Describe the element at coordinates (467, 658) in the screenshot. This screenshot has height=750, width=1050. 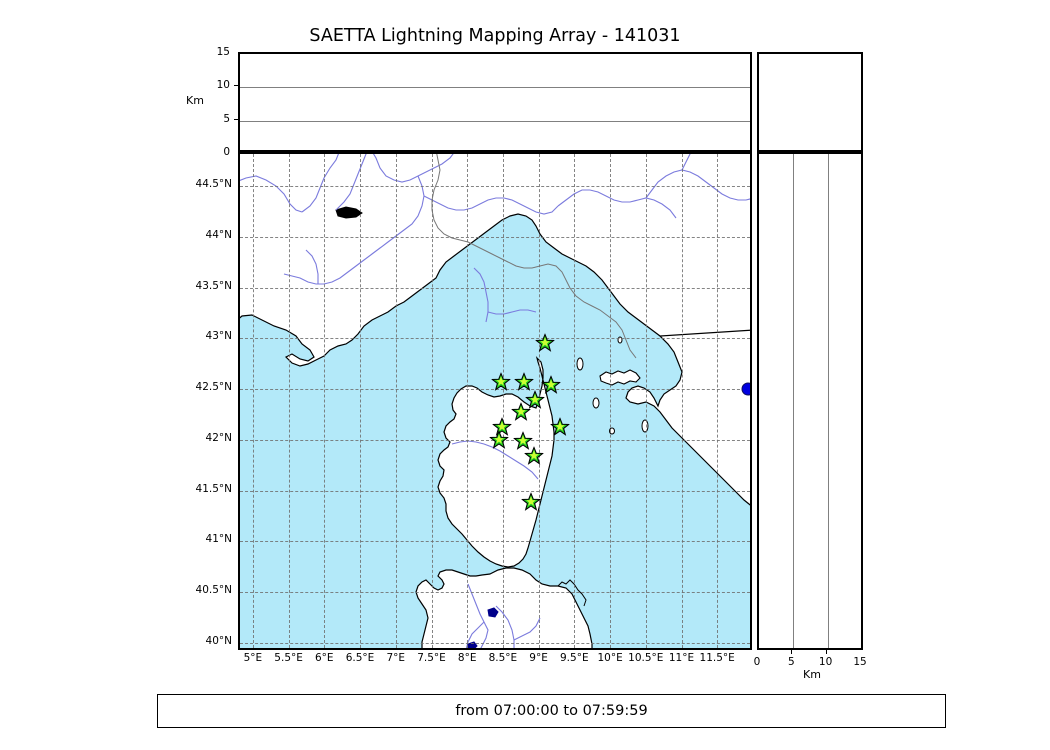
I see `map-xtick-8: 8°E` at that location.